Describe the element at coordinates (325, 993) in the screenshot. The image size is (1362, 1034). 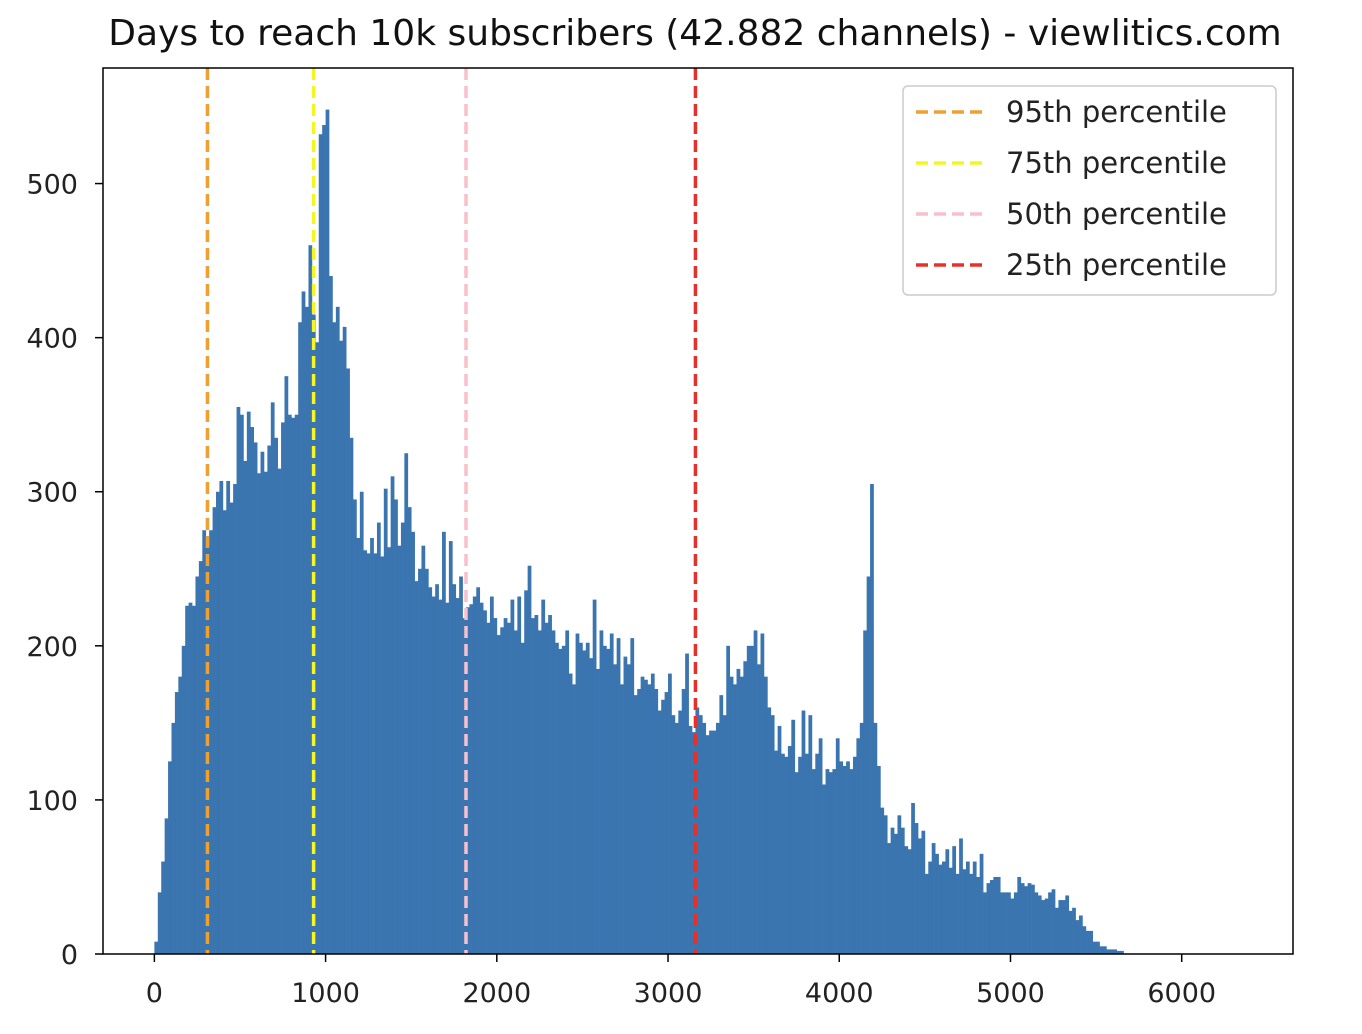
I see `x-tick-label: 1000` at that location.